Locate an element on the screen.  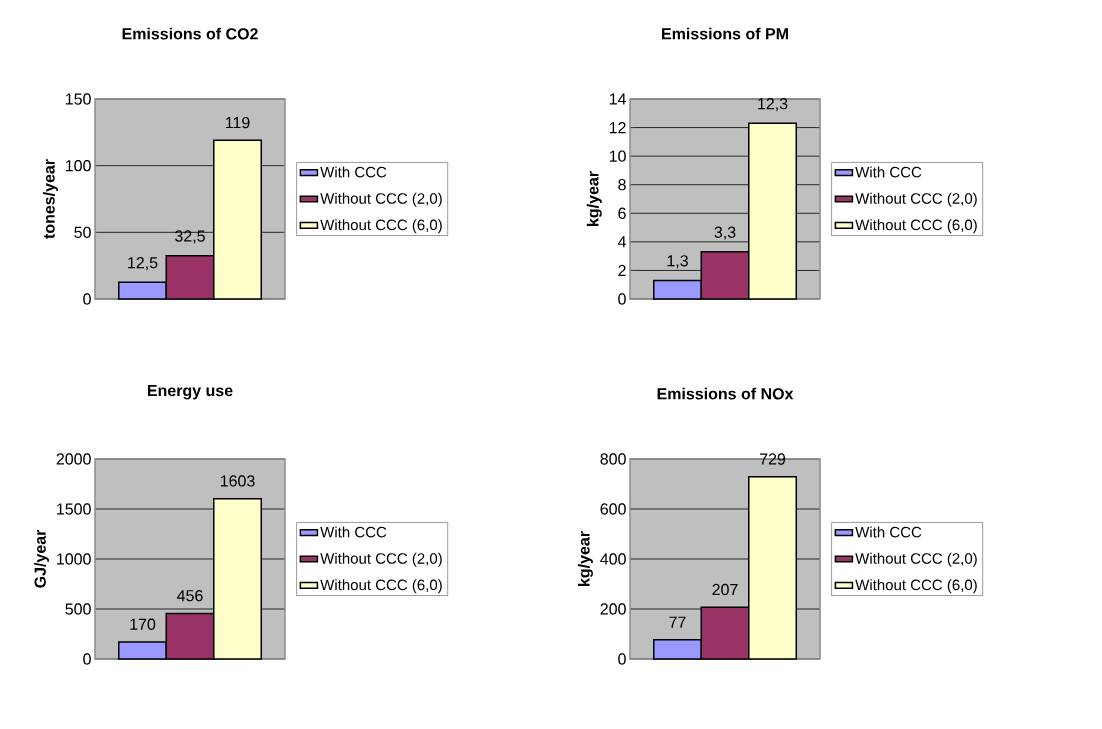
y-tick-label: 14 is located at coordinates (617, 99).